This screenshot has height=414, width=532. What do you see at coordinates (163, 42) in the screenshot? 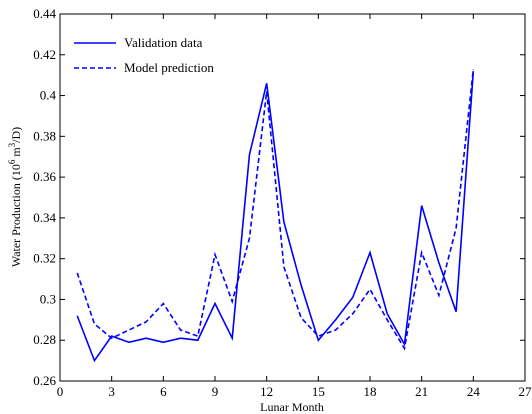
I see `legend-label-validation-data: Validation data` at bounding box center [163, 42].